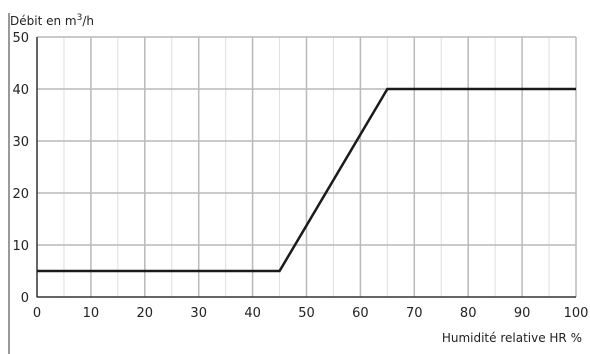  What do you see at coordinates (512, 338) in the screenshot?
I see `x-axis-title: Humidité relative HR %` at bounding box center [512, 338].